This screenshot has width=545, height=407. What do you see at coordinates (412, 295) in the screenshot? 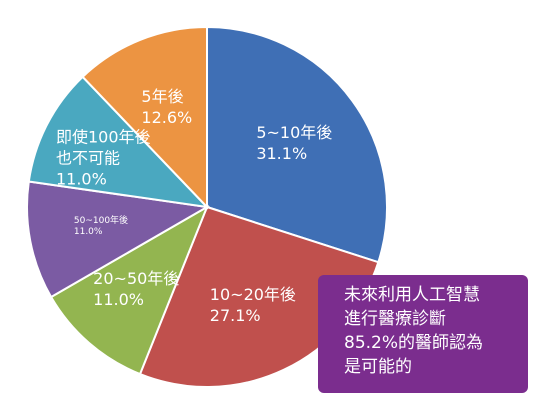
I see `annotation-line: 未來利用人工智慧` at bounding box center [412, 295].